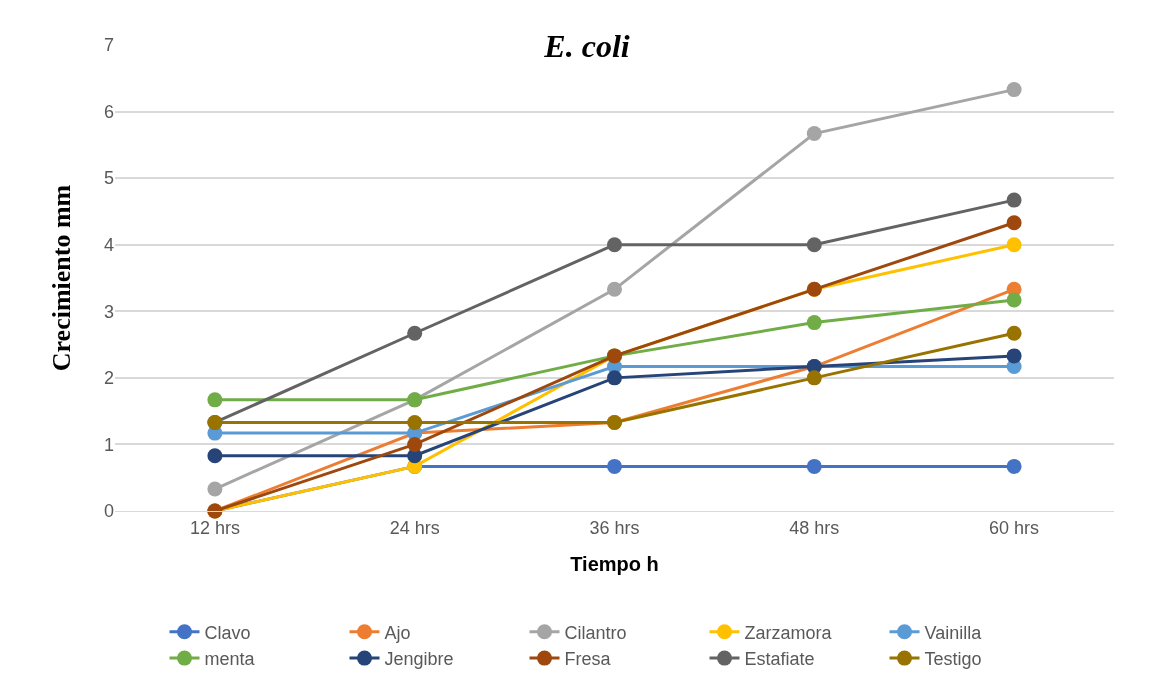 The image size is (1174, 688). Describe the element at coordinates (586, 45) in the screenshot. I see `chart-title: E. coli` at that location.